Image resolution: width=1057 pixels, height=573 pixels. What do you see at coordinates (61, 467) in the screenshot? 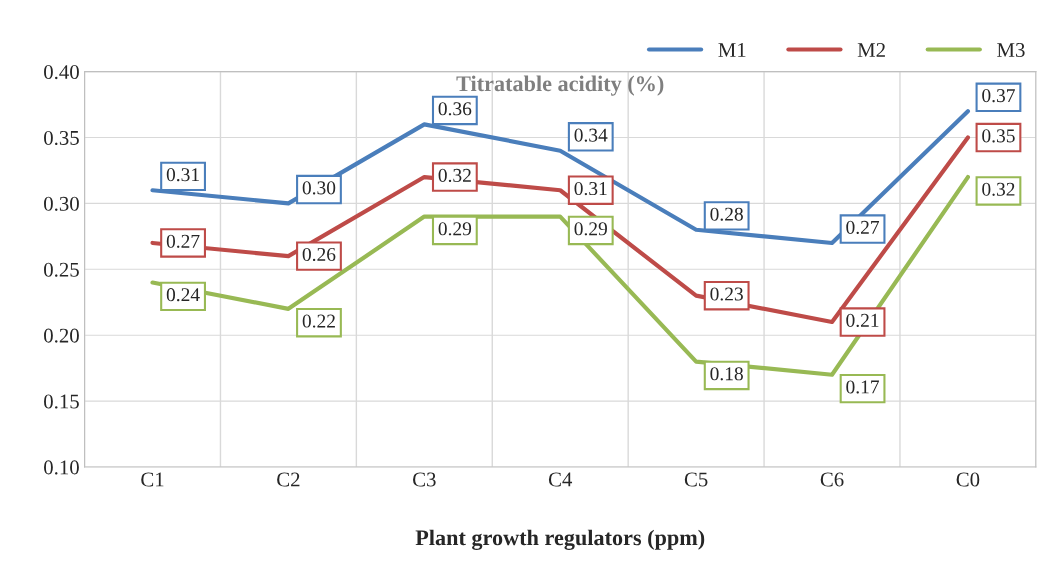
I see `y-tick-label: 0.10` at bounding box center [61, 467].